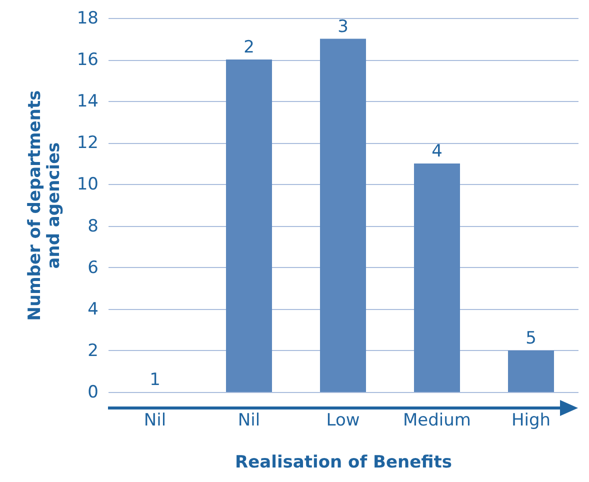 The width and height of the screenshot is (589, 482). Describe the element at coordinates (87, 18) in the screenshot. I see `y-tick-label: 18` at that location.